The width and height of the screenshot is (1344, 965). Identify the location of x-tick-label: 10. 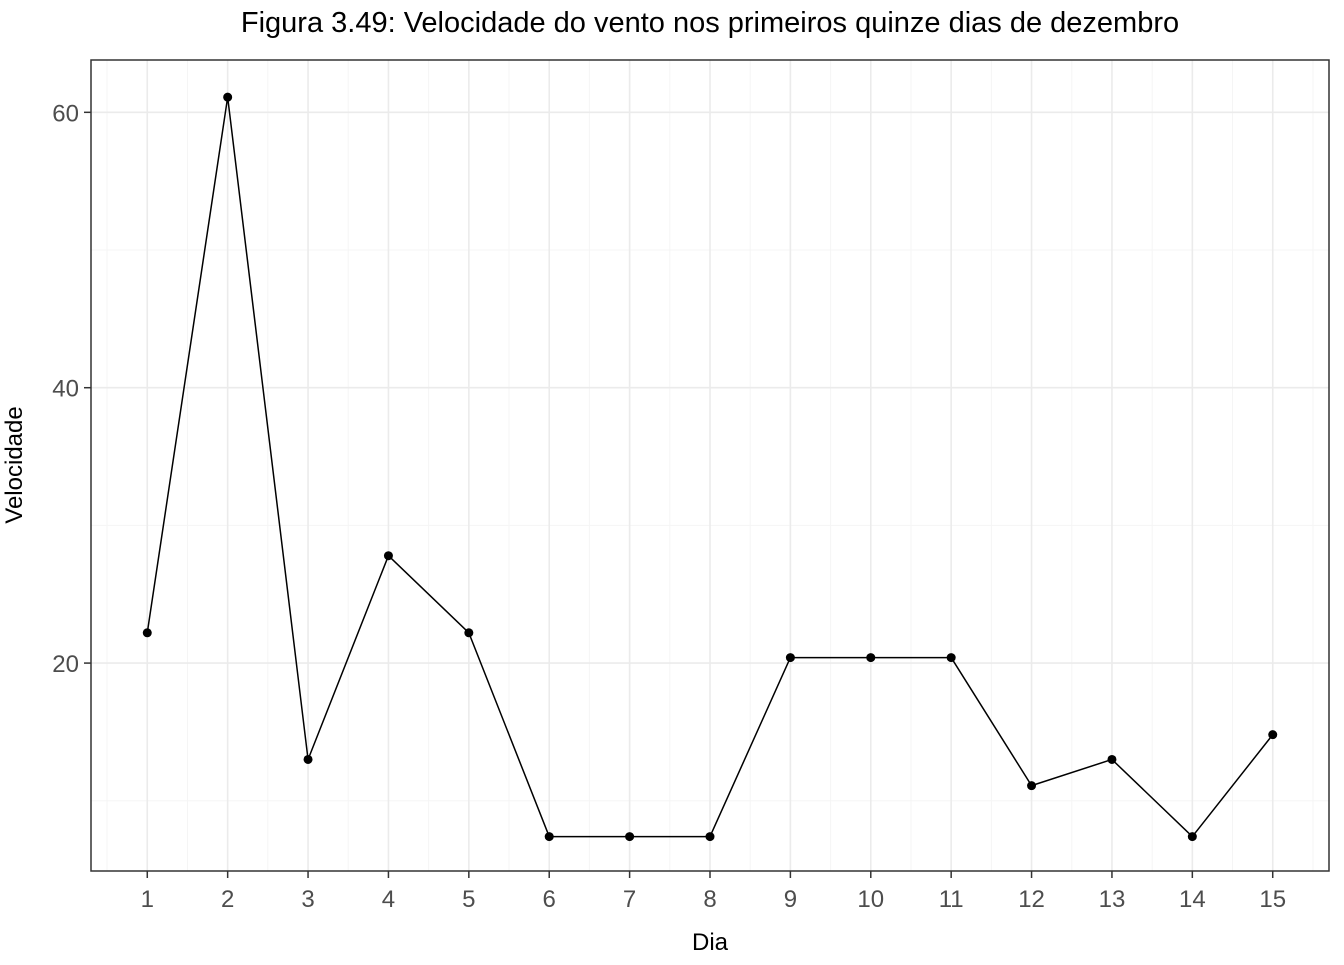
(870, 899).